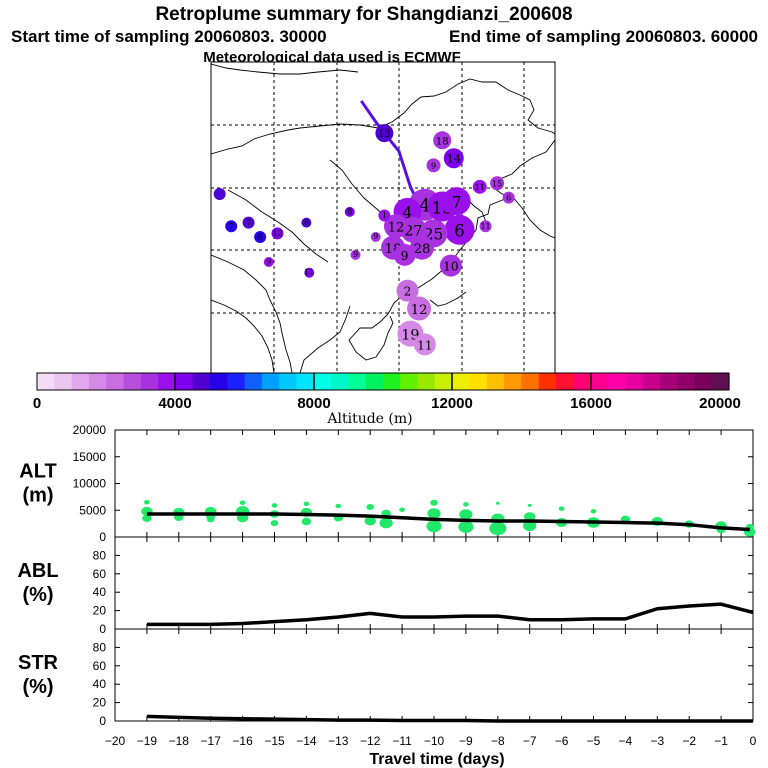  I want to click on x-tick-label: −17, so click(211, 741).